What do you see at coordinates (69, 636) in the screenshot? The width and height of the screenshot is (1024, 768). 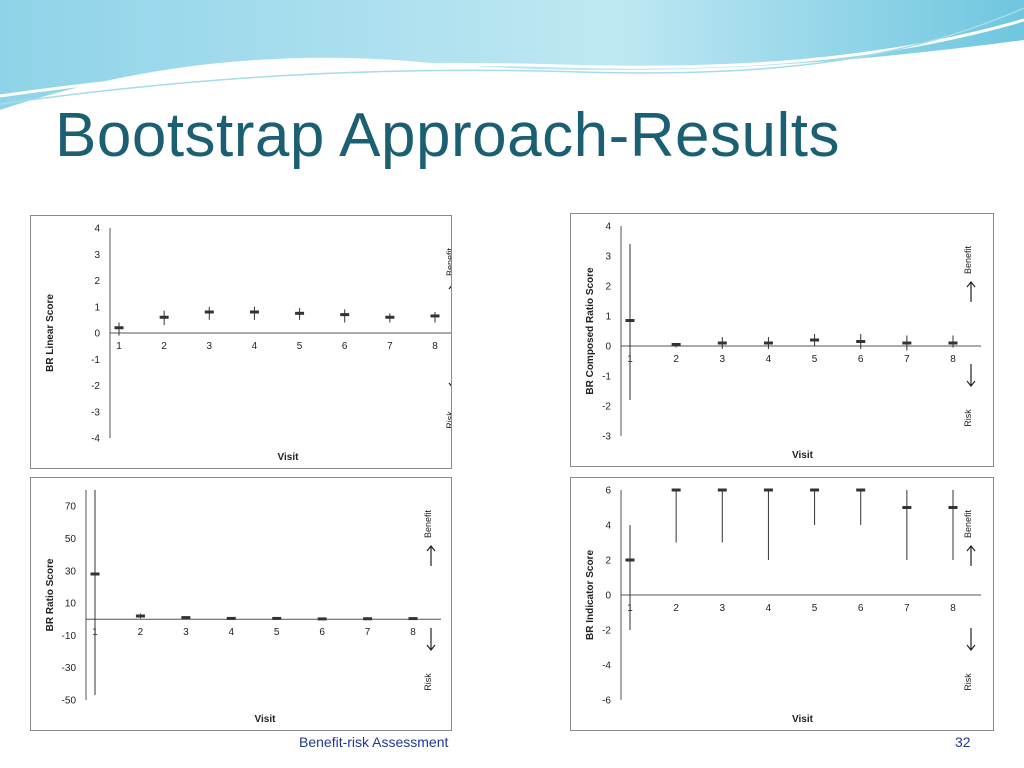 I see `y-tick-label: -10` at bounding box center [69, 636].